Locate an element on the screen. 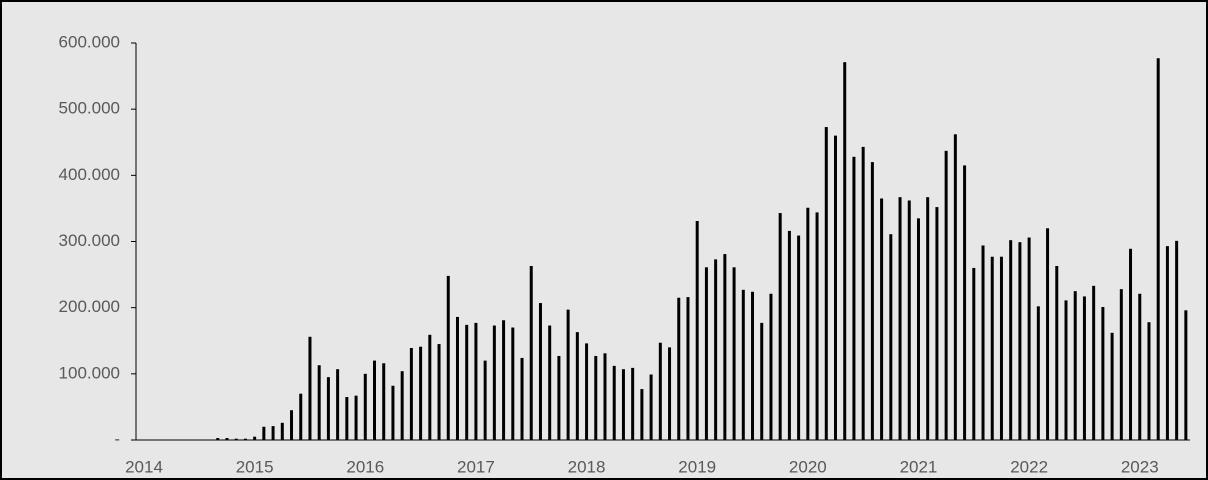 The height and width of the screenshot is (480, 1208). x-tick-label: 2021 is located at coordinates (919, 466).